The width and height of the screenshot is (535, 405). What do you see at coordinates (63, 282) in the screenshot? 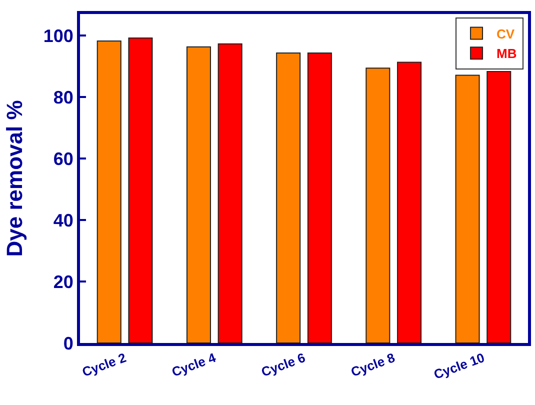
I see `y-tick-label: 20` at bounding box center [63, 282].